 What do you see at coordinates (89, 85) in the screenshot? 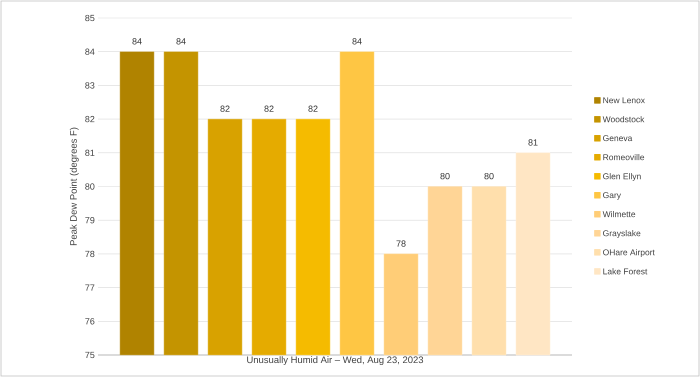
I see `y-tick-label: 83` at bounding box center [89, 85].